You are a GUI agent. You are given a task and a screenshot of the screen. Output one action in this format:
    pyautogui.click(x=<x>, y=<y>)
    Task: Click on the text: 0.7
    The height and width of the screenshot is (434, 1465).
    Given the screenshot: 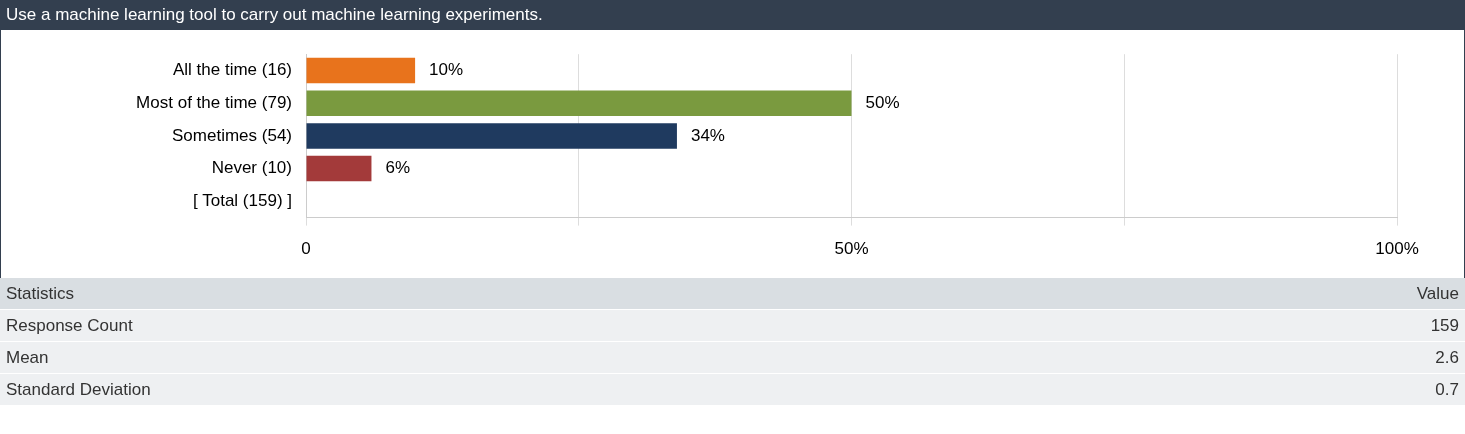 What is the action you would take?
    pyautogui.click(x=1276, y=389)
    